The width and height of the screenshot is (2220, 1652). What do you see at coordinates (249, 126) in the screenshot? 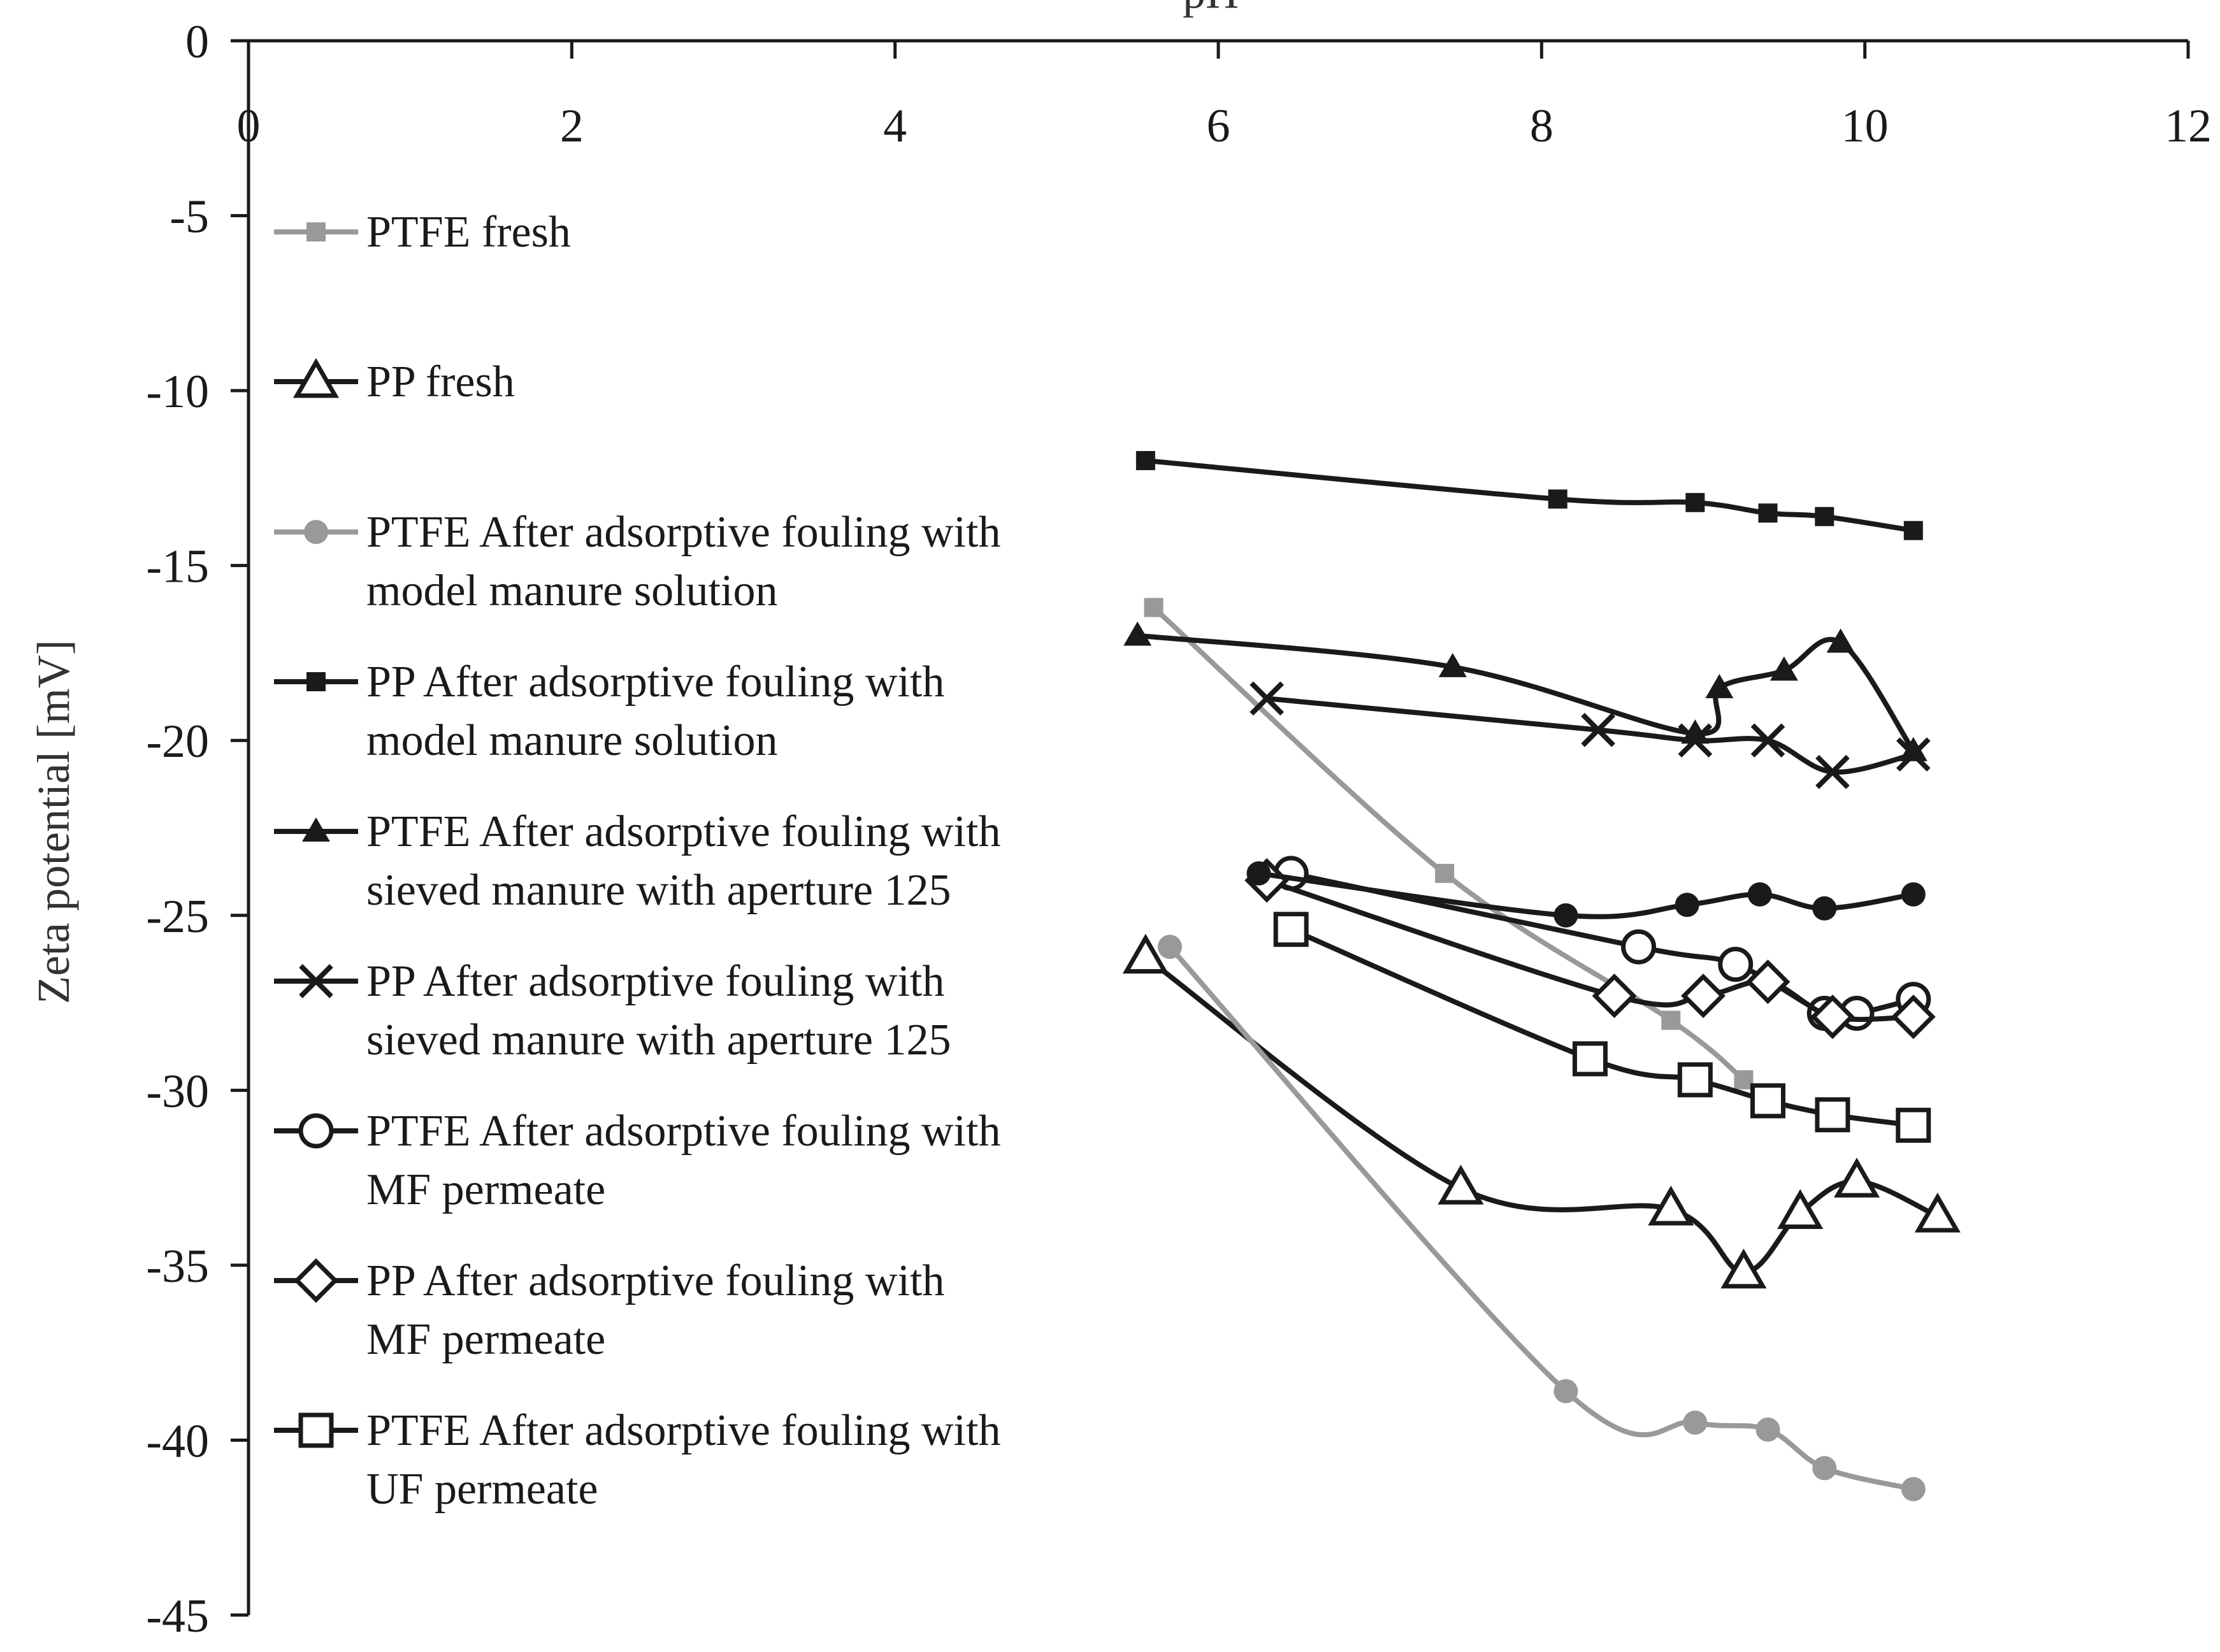
I see `x-tick-label: 0` at bounding box center [249, 126].